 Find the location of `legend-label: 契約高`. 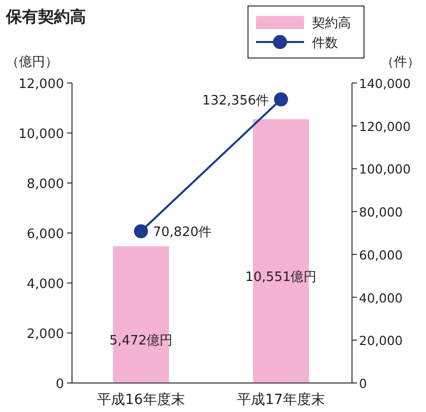

legend-label: 契約高 is located at coordinates (331, 23).